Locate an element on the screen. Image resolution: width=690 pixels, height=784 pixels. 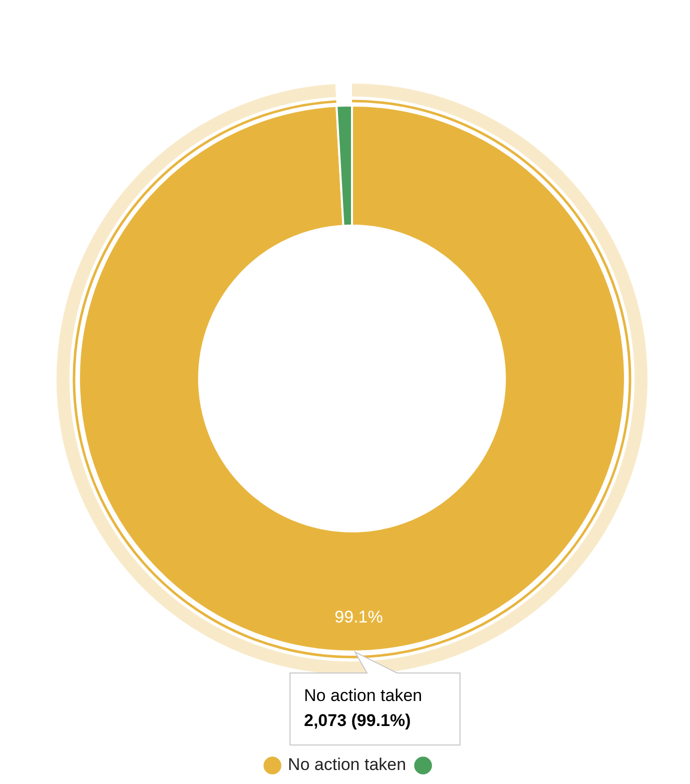
text: 2,073 (99.1%) is located at coordinates (358, 721).